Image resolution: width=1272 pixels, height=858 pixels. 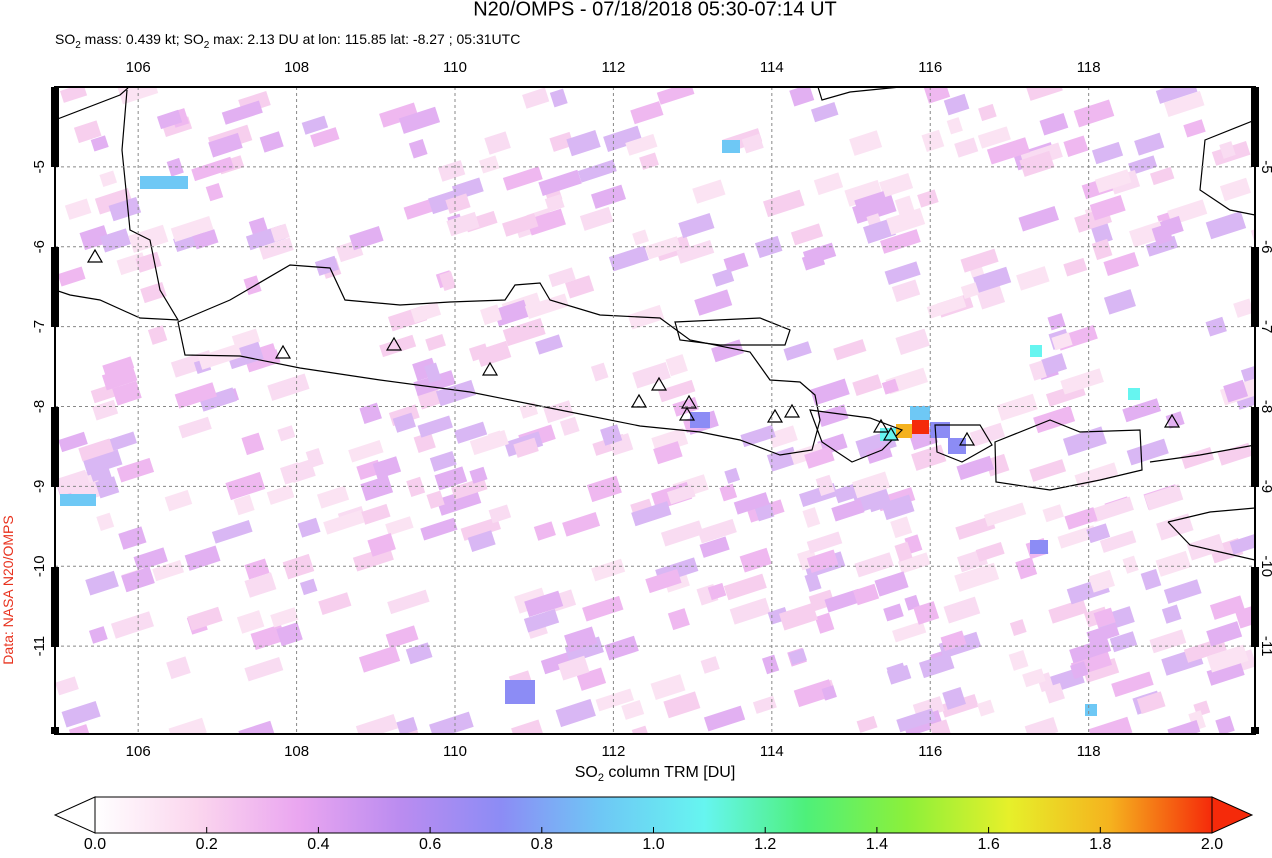 I want to click on x-tick-label: 112, so click(x=613, y=751).